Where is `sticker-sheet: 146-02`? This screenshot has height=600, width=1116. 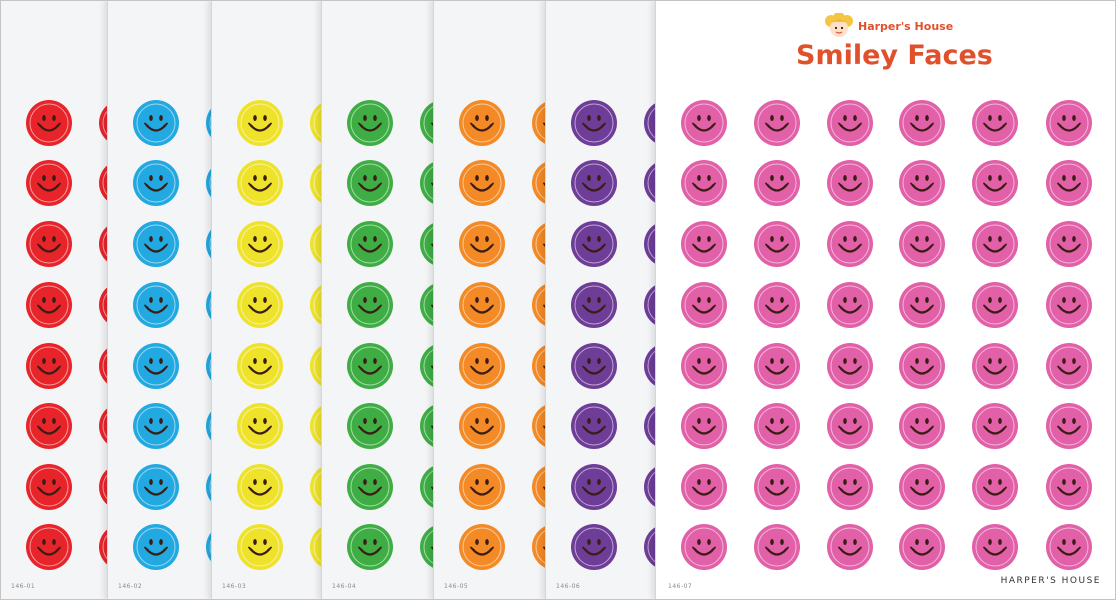
sticker-sheet: 146-02 is located at coordinates (167, 300).